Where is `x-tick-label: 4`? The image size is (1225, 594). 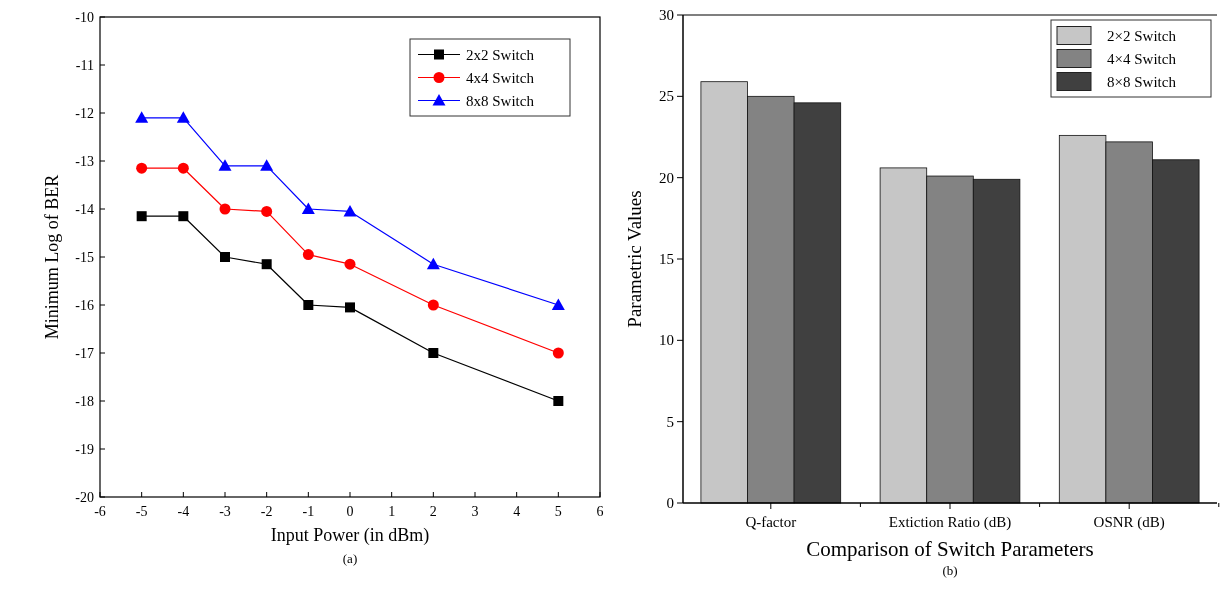
x-tick-label: 4 is located at coordinates (517, 511).